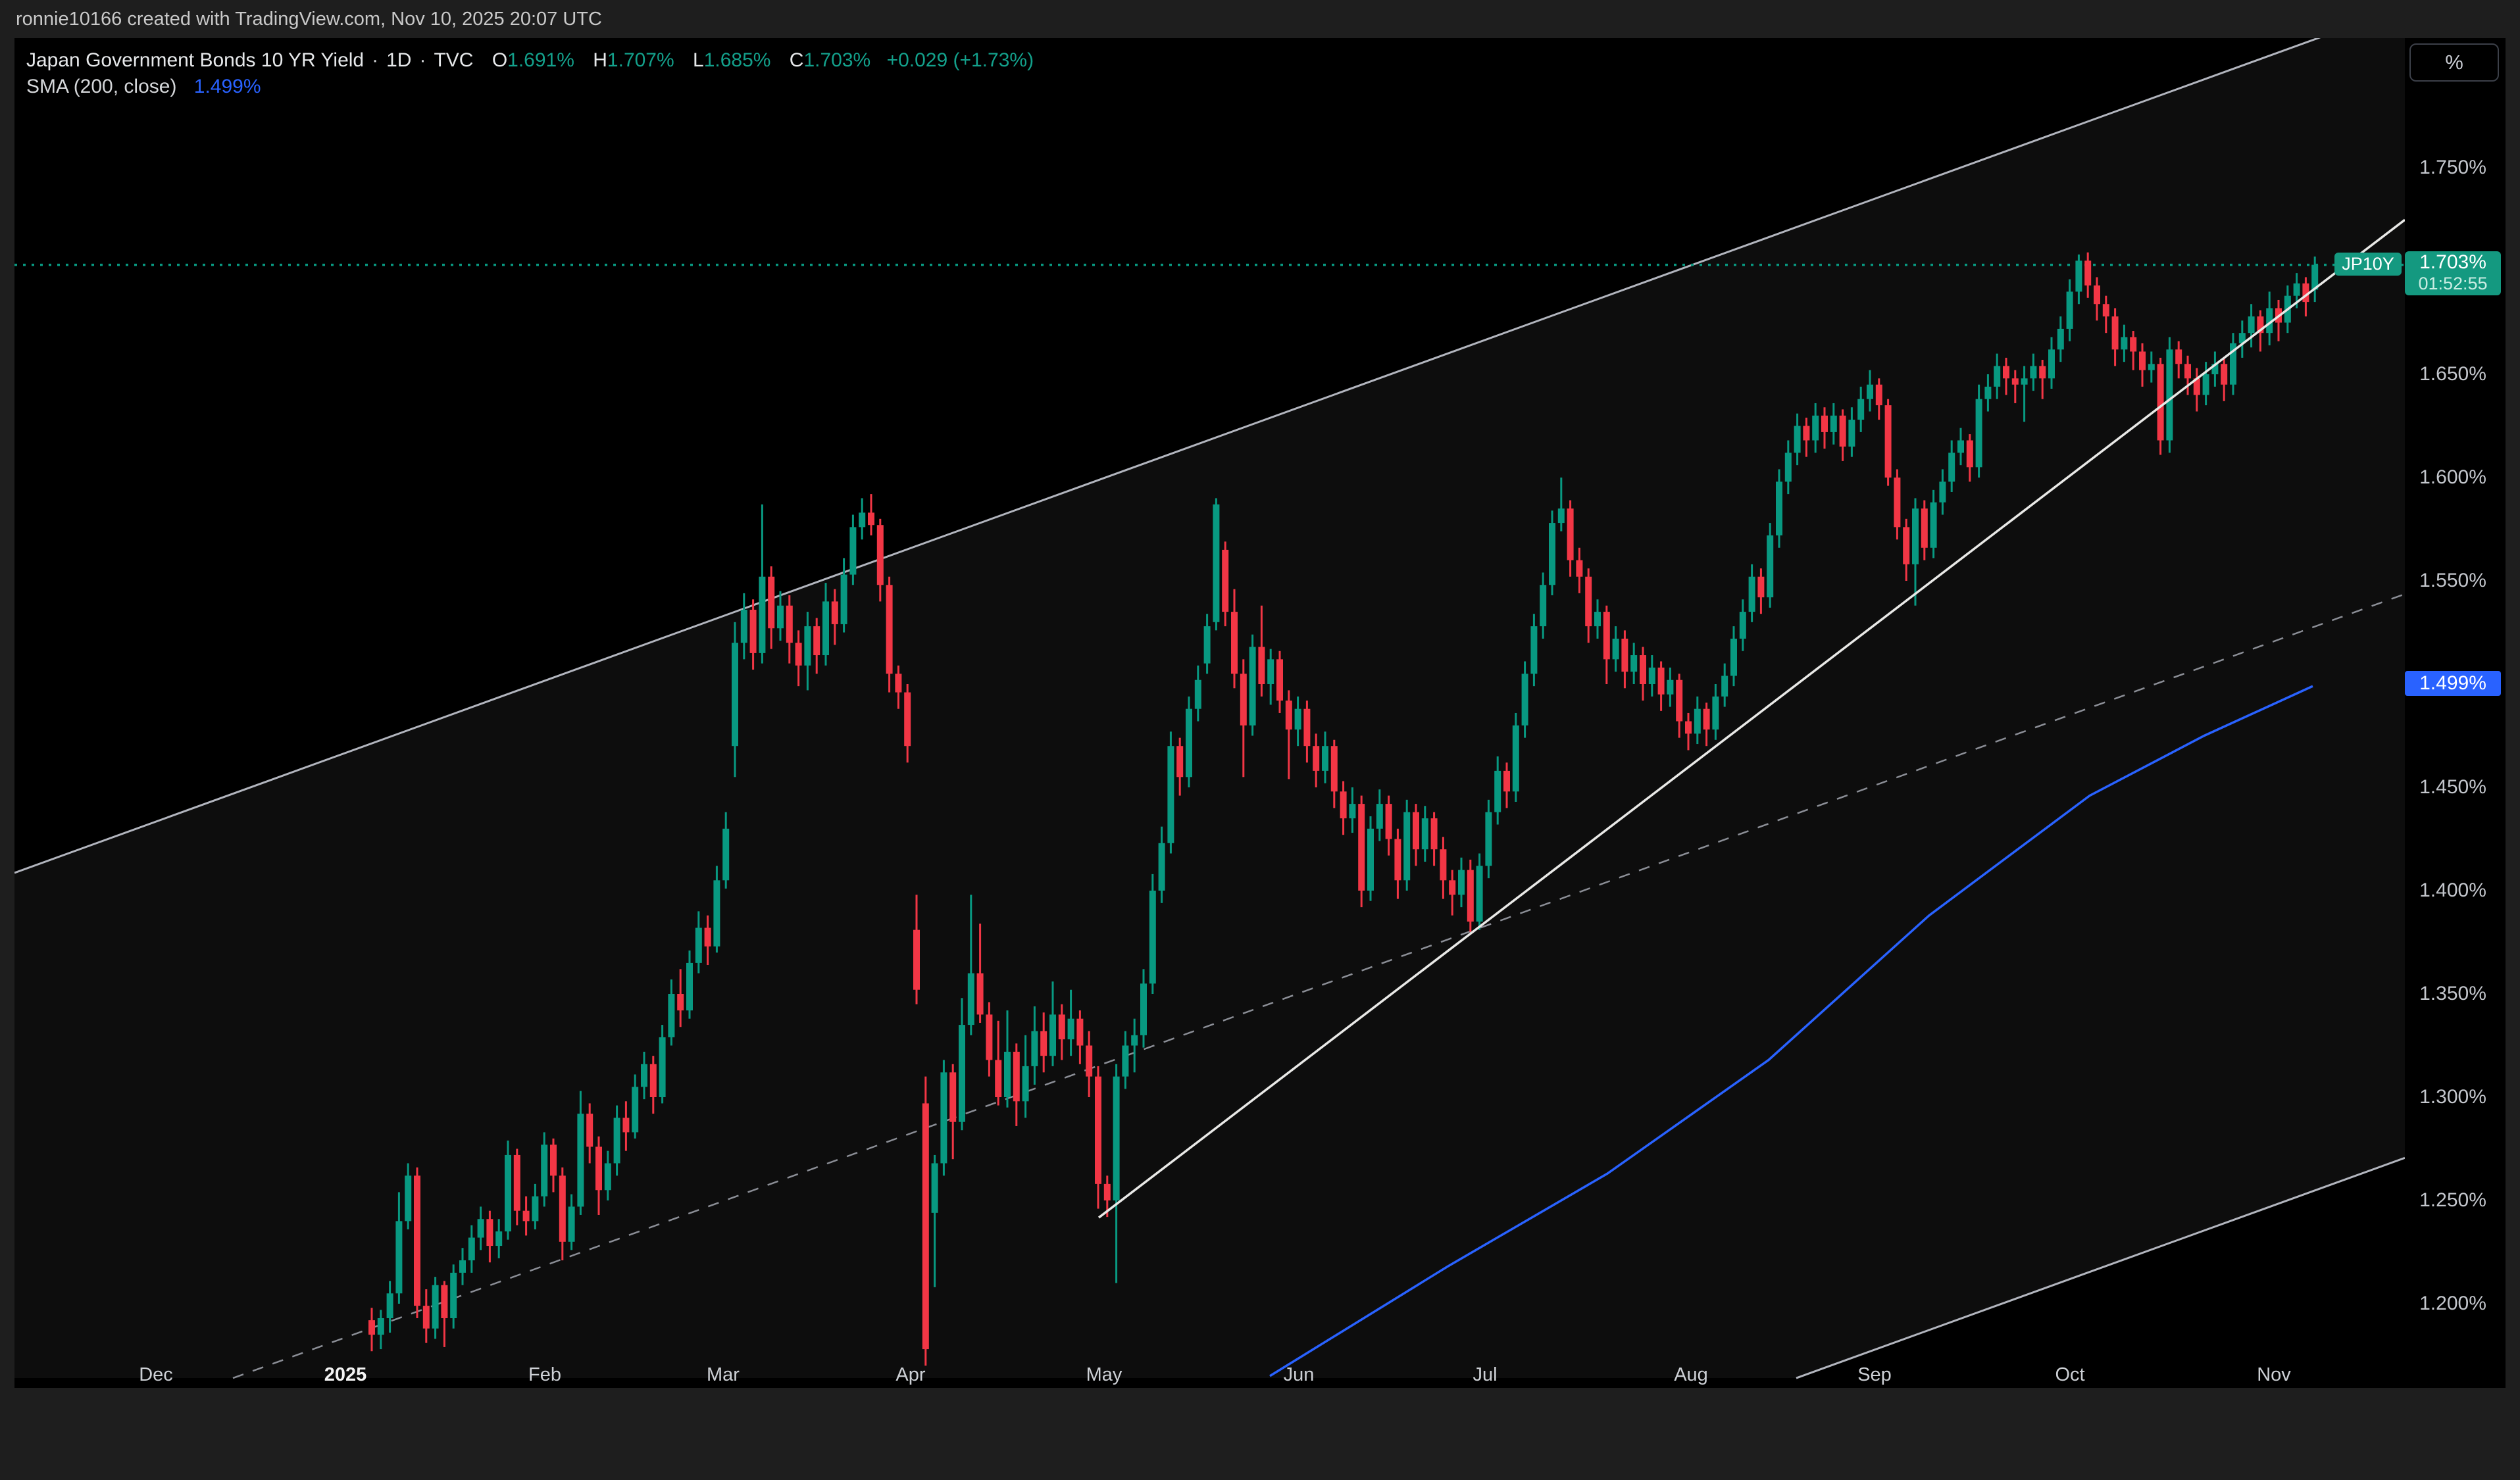 Image resolution: width=2520 pixels, height=1480 pixels. What do you see at coordinates (454, 60) in the screenshot?
I see `exchange-label: TVC` at bounding box center [454, 60].